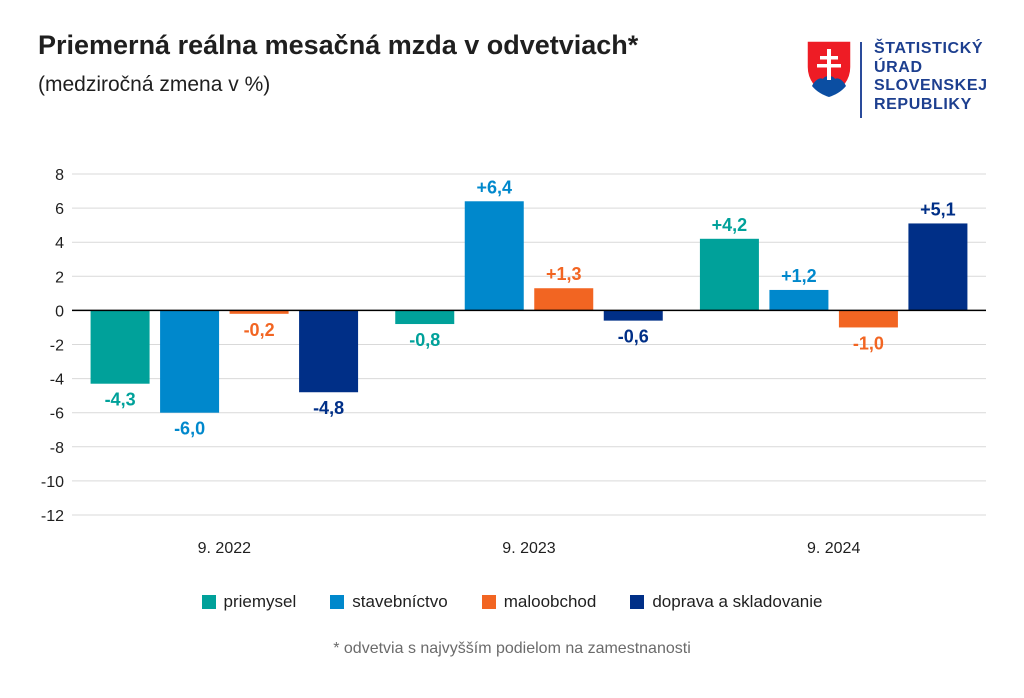 The image size is (1024, 698). What do you see at coordinates (550, 601) in the screenshot?
I see `legend-label: maloobchod` at bounding box center [550, 601].